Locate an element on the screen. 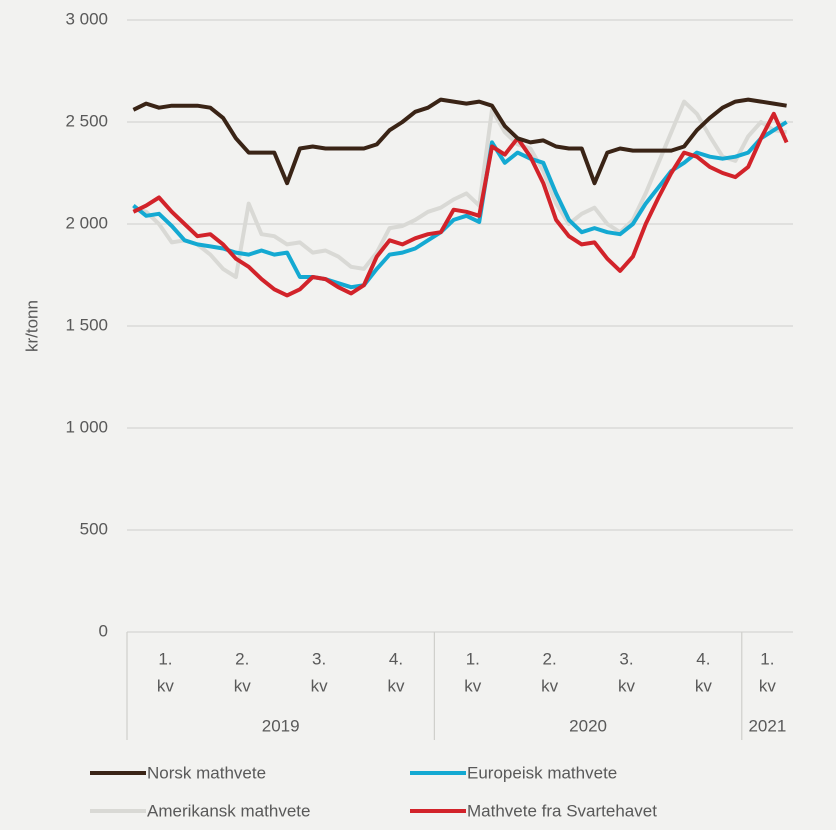  y-tick-label: 2 000 is located at coordinates (86, 222).